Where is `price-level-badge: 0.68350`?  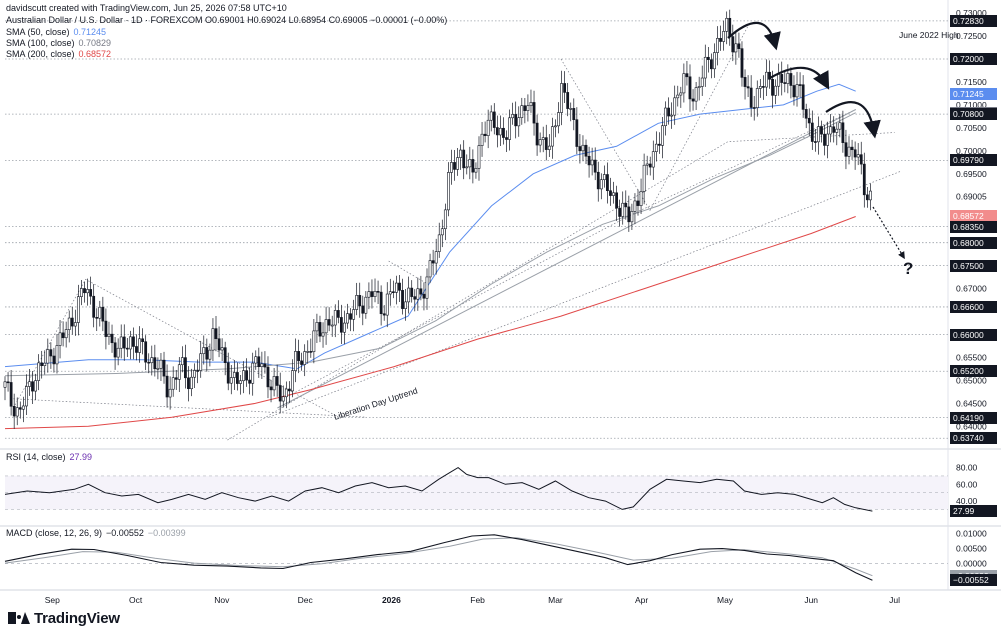 price-level-badge: 0.68350 is located at coordinates (973, 226).